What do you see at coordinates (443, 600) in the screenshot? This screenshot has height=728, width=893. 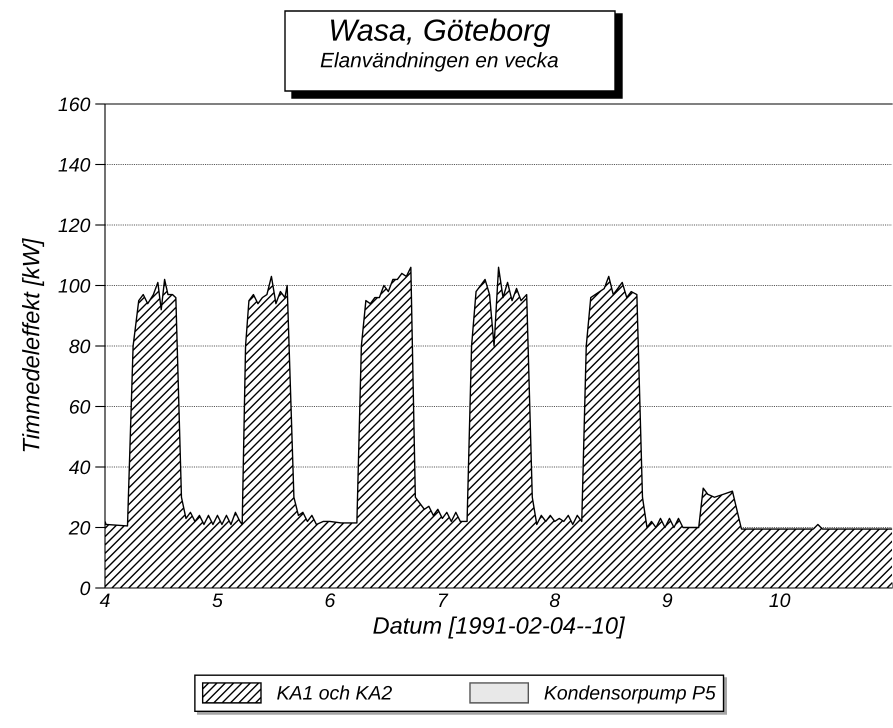 I see `x-tick-label: 7` at bounding box center [443, 600].